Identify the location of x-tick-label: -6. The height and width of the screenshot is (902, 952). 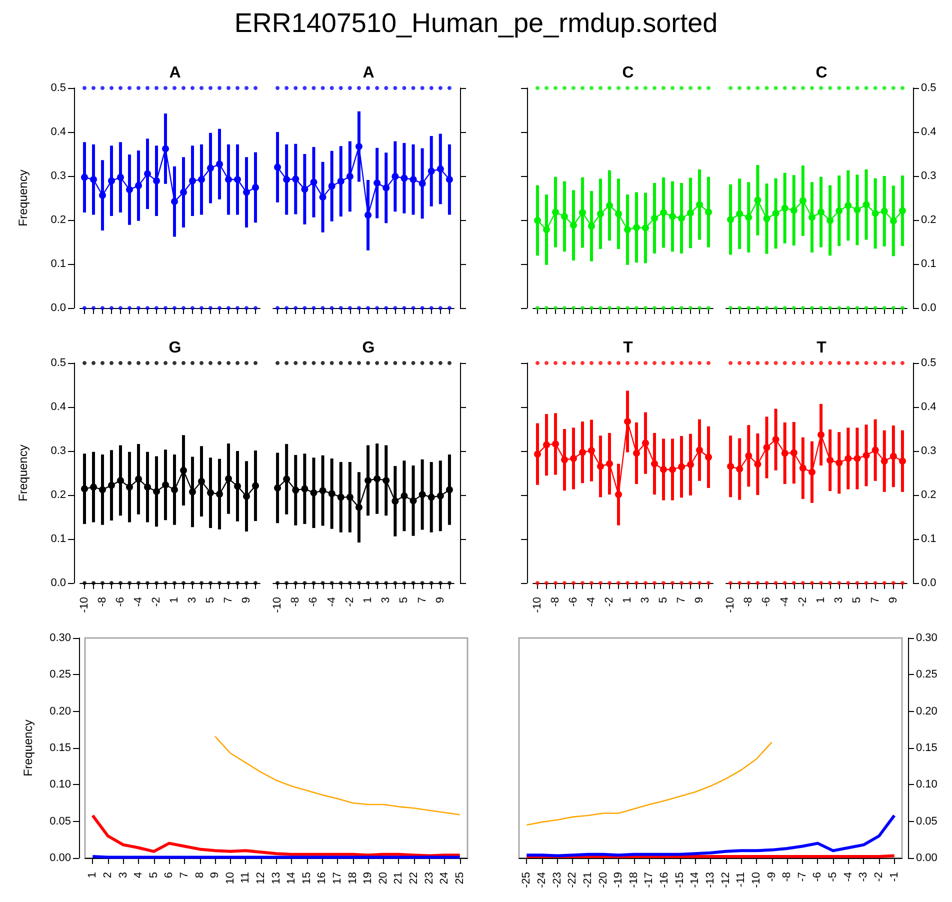
(817, 877).